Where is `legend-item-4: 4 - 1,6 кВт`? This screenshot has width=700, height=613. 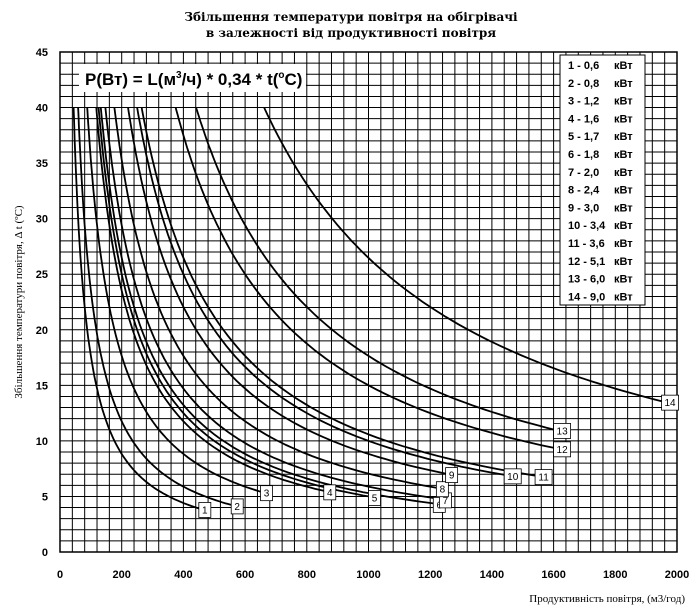 legend-item-4: 4 - 1,6 кВт is located at coordinates (600, 119).